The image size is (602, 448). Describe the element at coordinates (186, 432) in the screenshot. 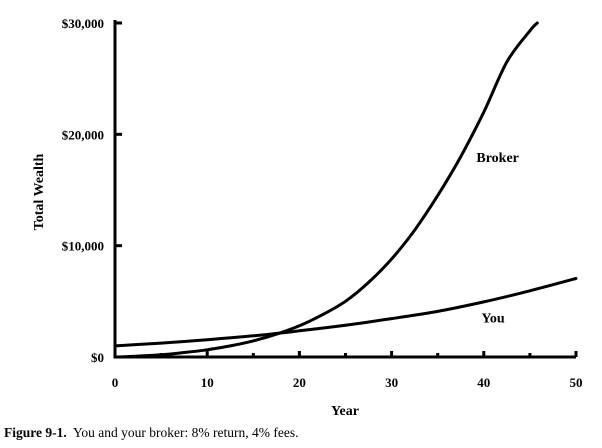

I see `figure-caption-text: You and your broker: 8% return, 4% fees.` at that location.